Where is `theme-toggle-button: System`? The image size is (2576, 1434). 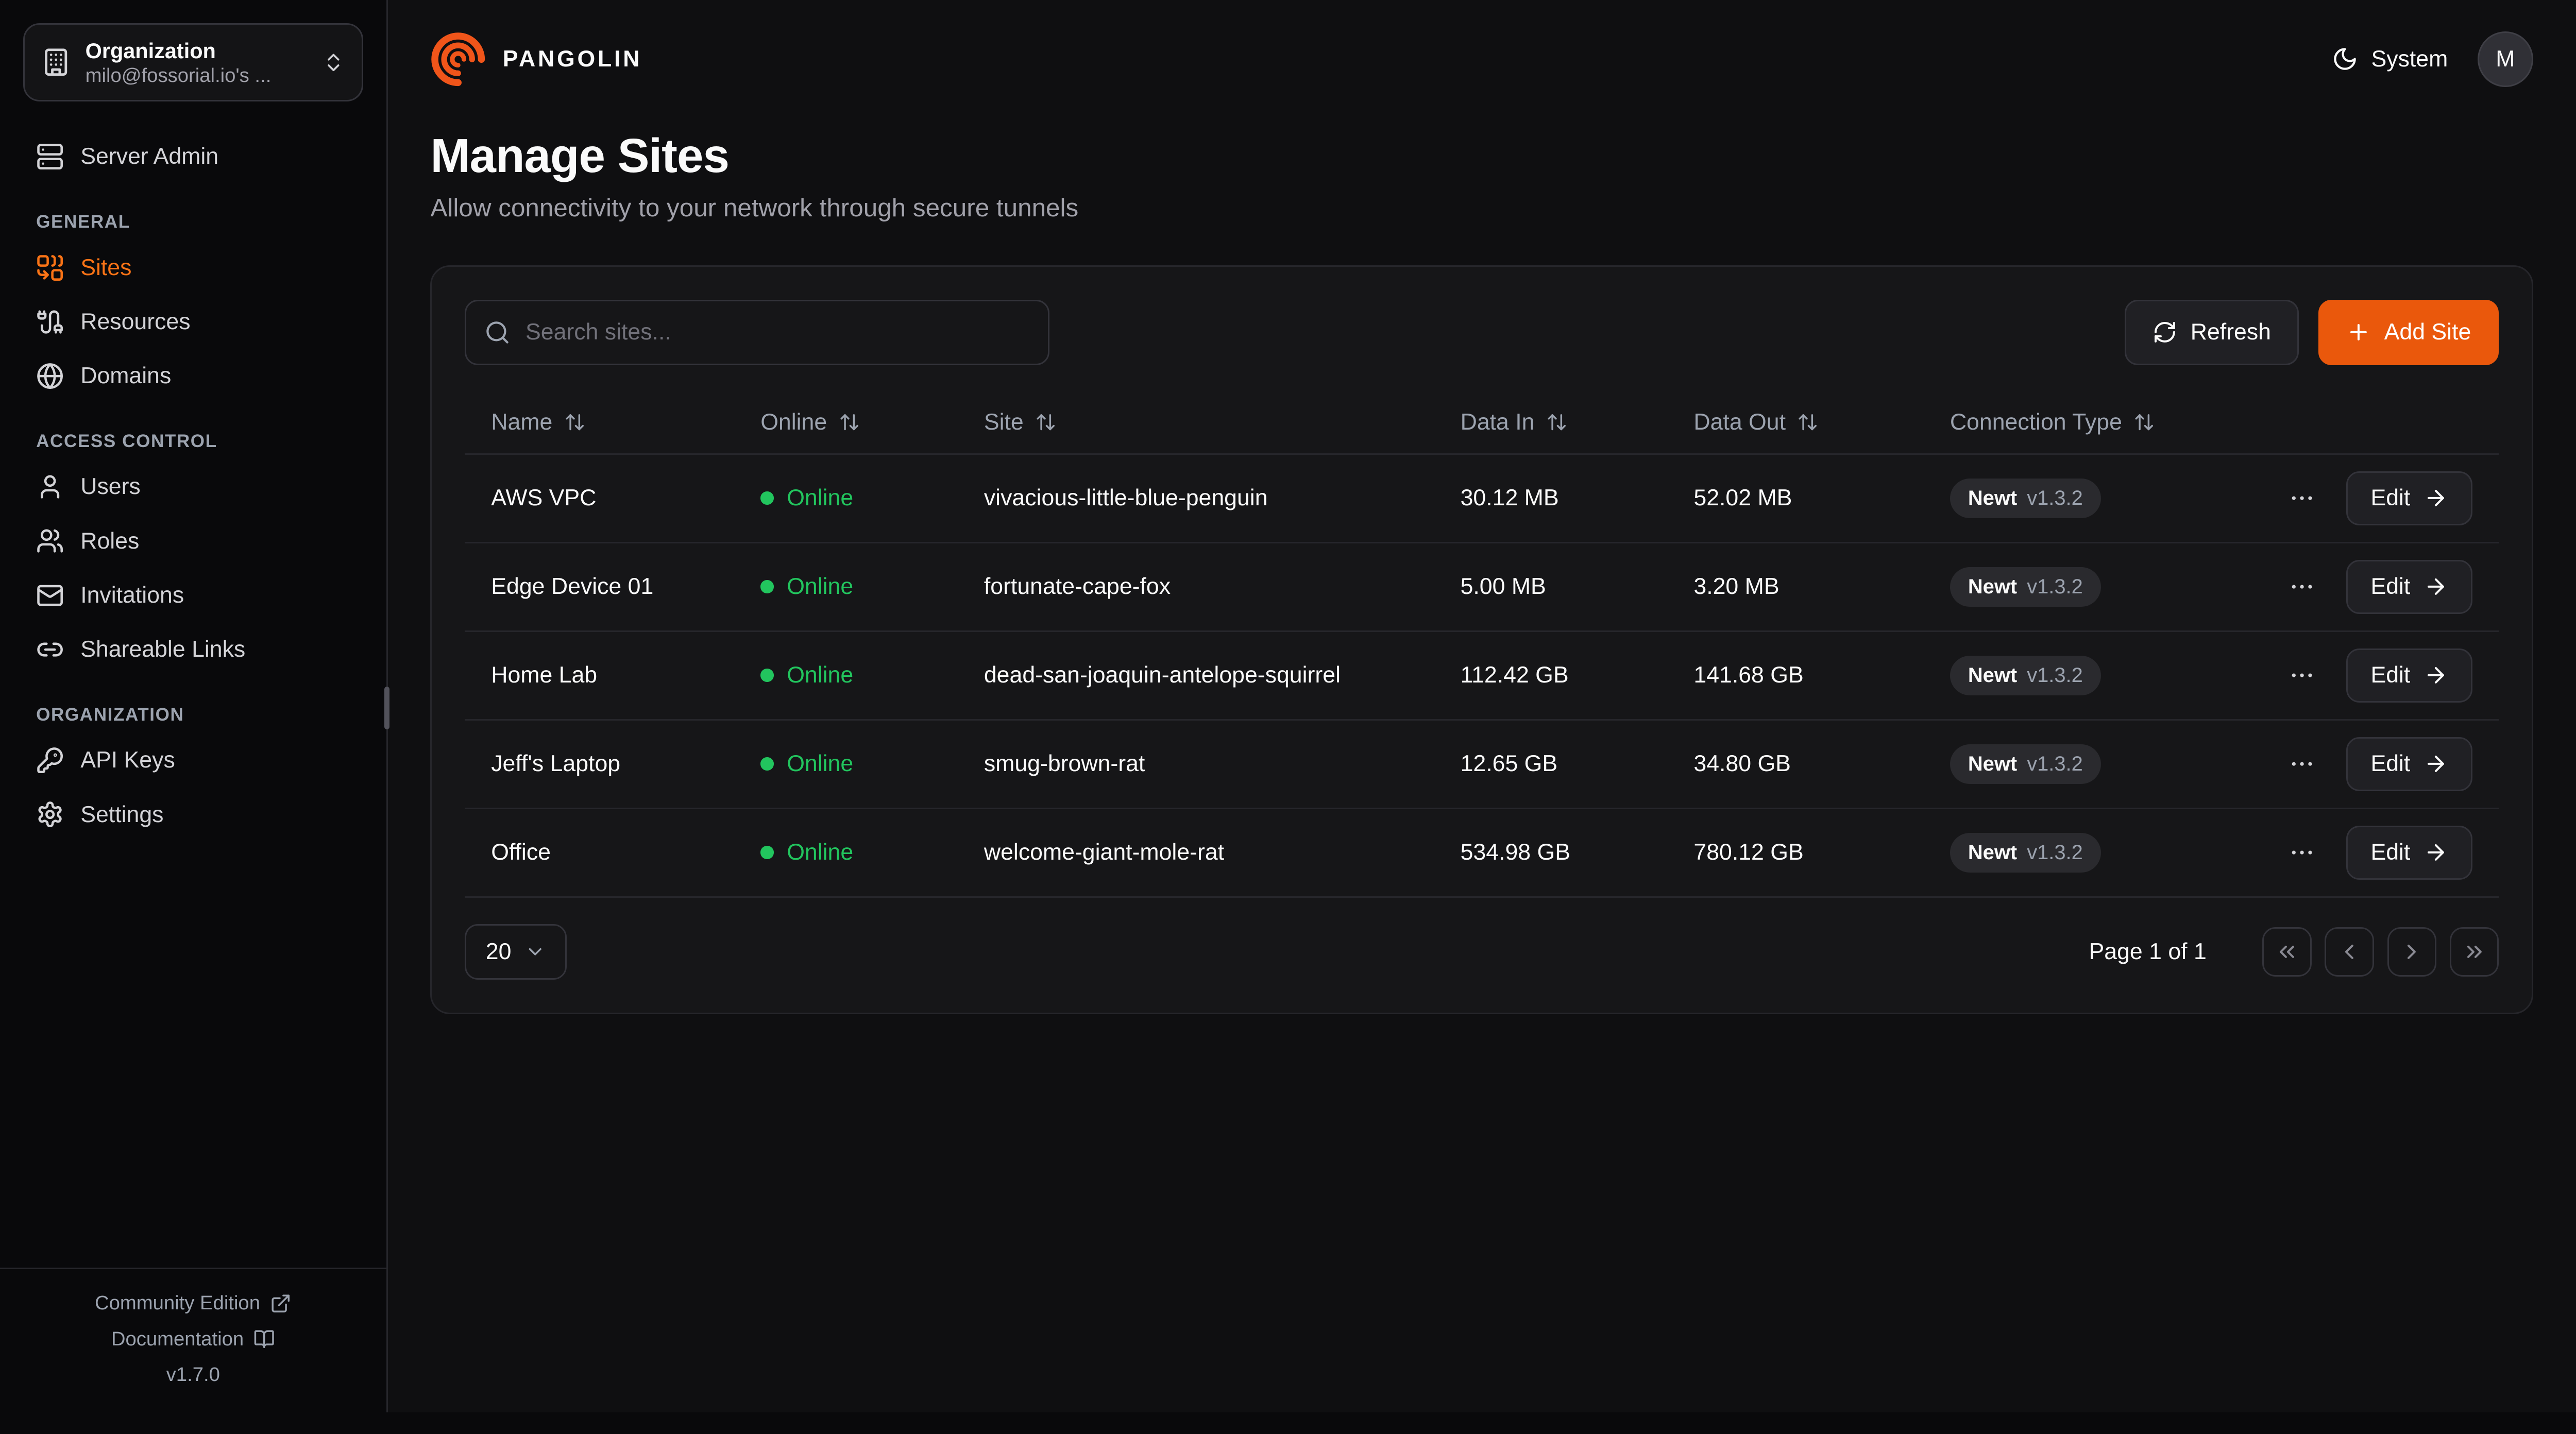 theme-toggle-button: System is located at coordinates (2390, 59).